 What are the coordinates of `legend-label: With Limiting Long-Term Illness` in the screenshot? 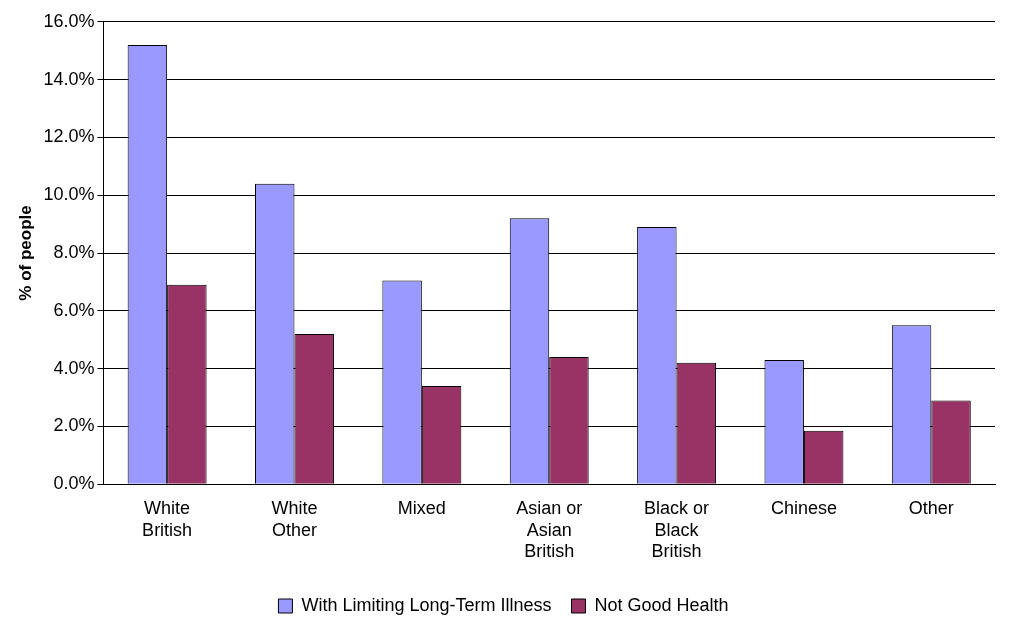 It's located at (426, 604).